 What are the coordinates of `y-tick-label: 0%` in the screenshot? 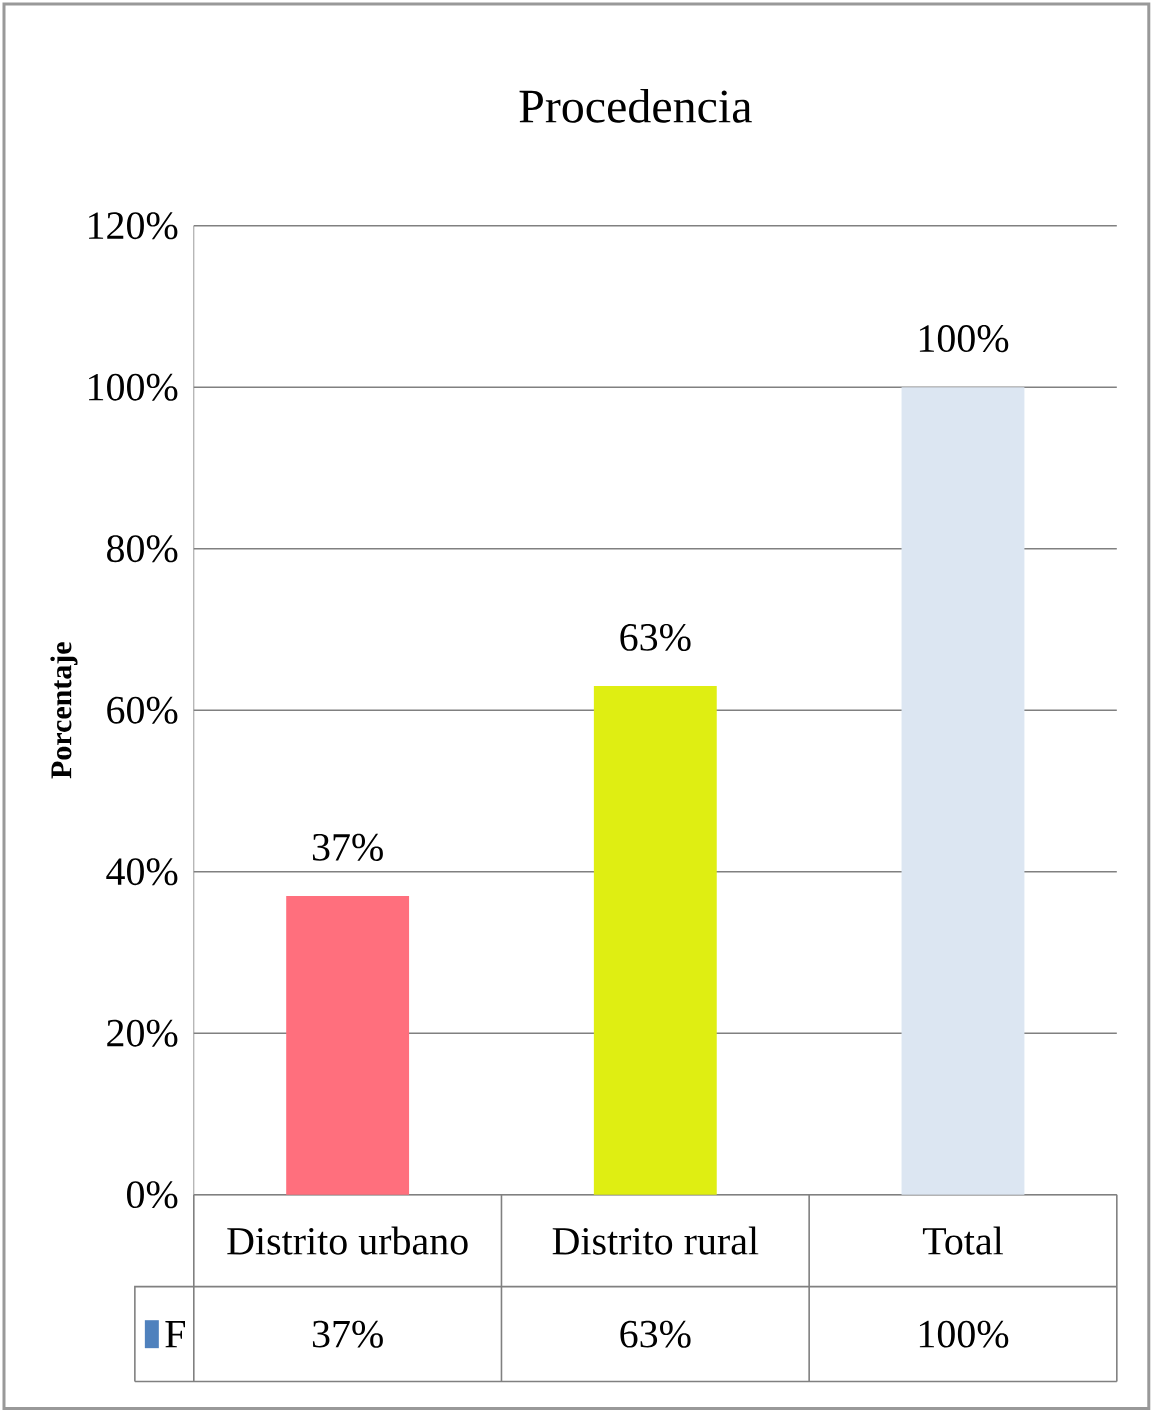 It's located at (152, 1195).